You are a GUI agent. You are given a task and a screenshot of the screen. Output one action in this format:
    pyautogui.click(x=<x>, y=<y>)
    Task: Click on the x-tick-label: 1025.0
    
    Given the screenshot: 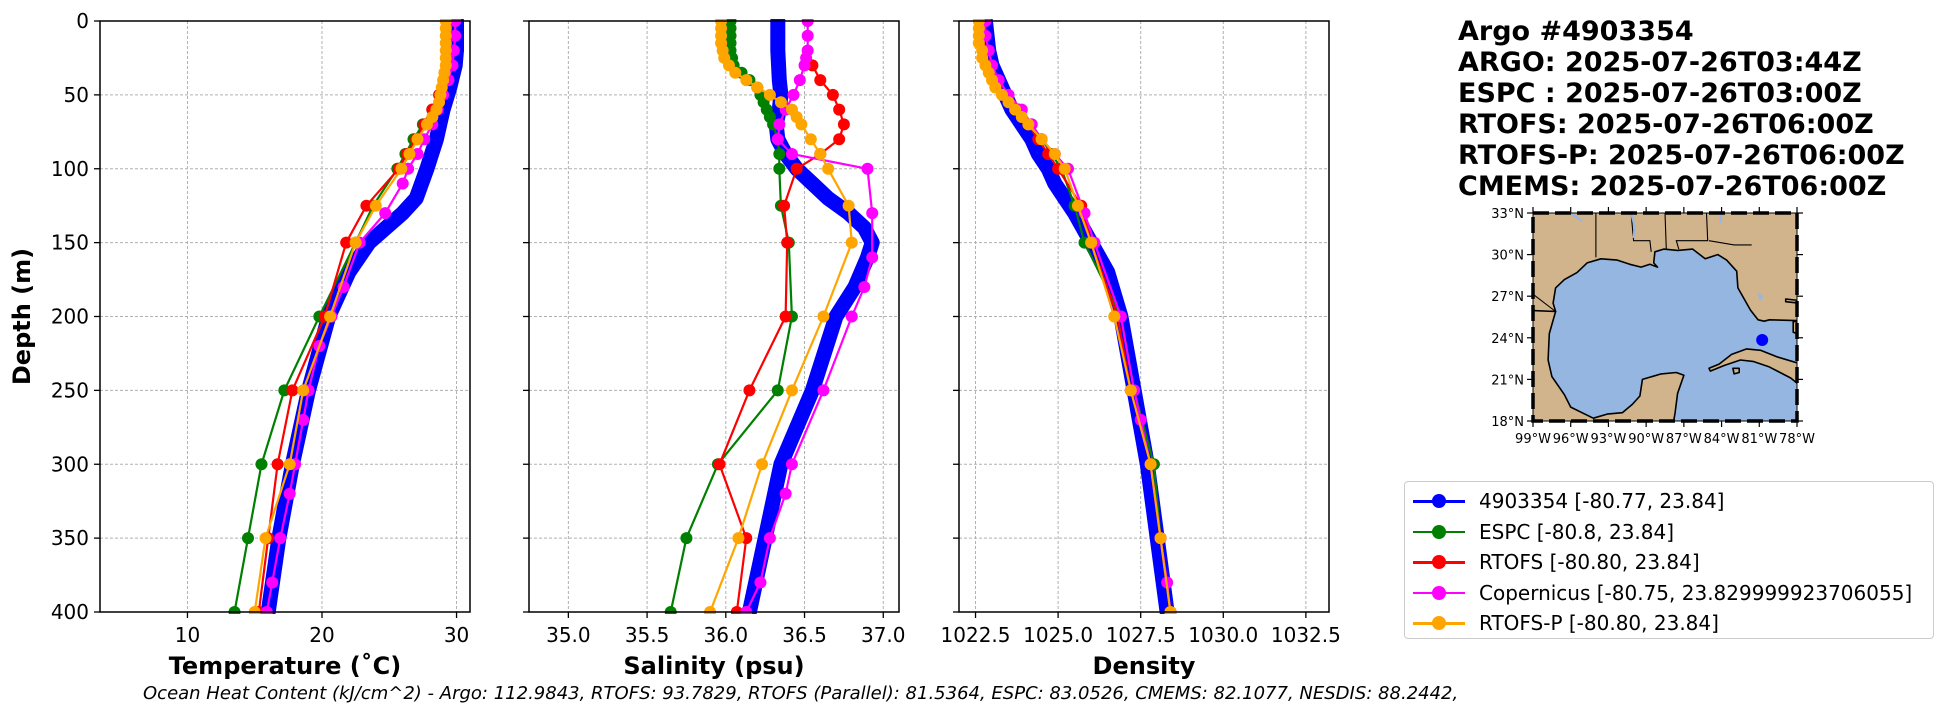 What is the action you would take?
    pyautogui.click(x=1058, y=635)
    